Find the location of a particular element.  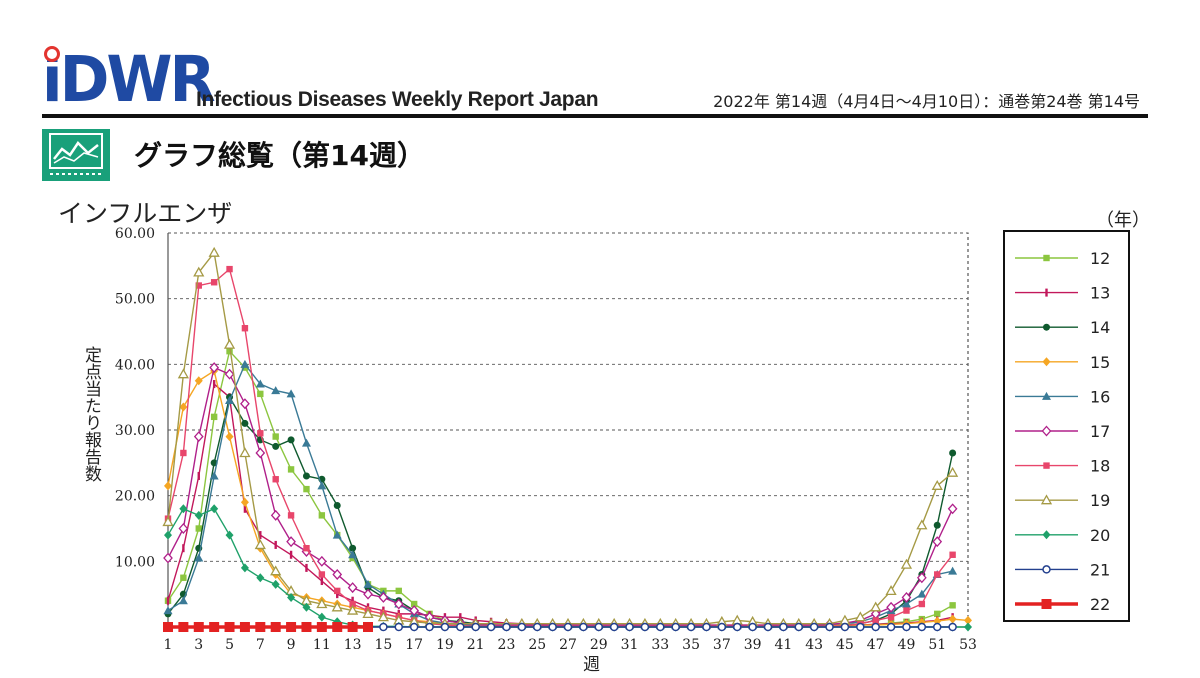

x-tick-label: 37 is located at coordinates (722, 645).